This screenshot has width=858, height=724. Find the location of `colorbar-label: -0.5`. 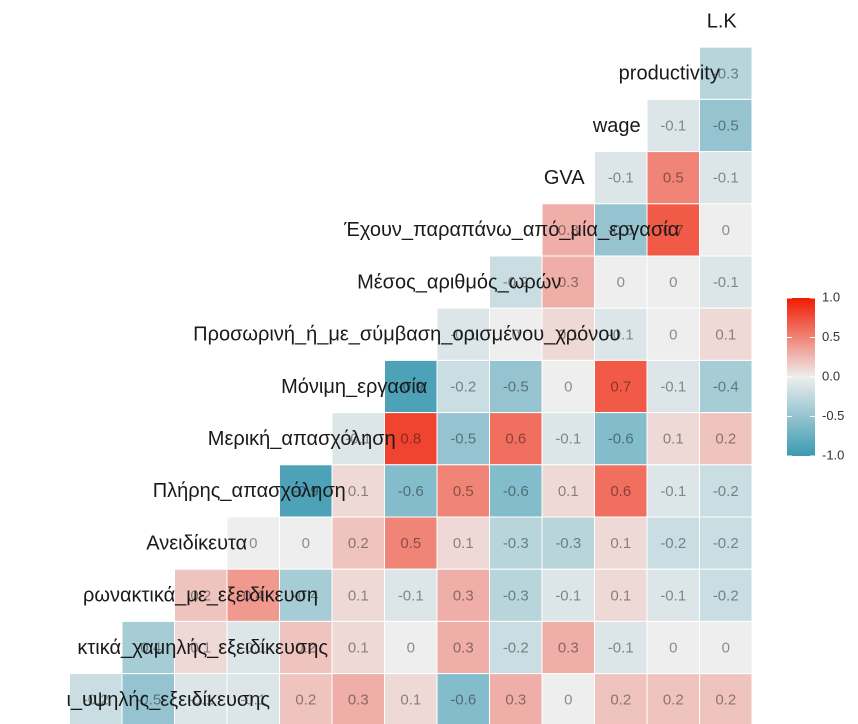

colorbar-label: -0.5 is located at coordinates (833, 415).